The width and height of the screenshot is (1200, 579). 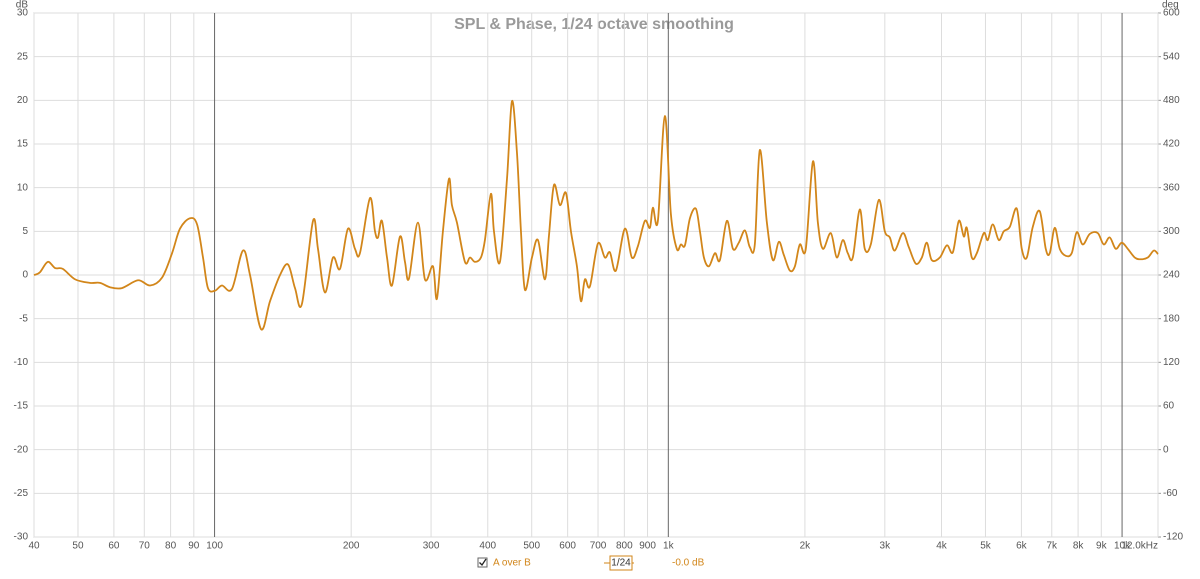 I want to click on legend-checkbox, so click(x=482, y=562).